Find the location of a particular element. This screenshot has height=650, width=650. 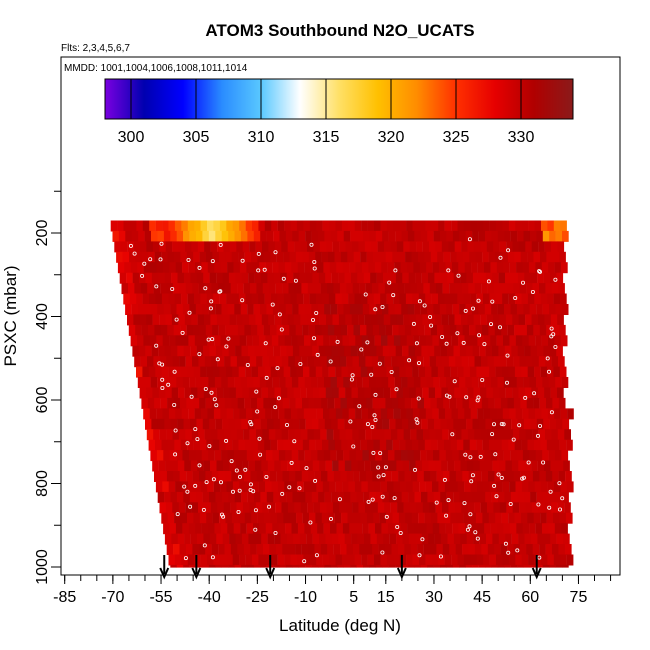

x-tick-label: -25 is located at coordinates (257, 597).